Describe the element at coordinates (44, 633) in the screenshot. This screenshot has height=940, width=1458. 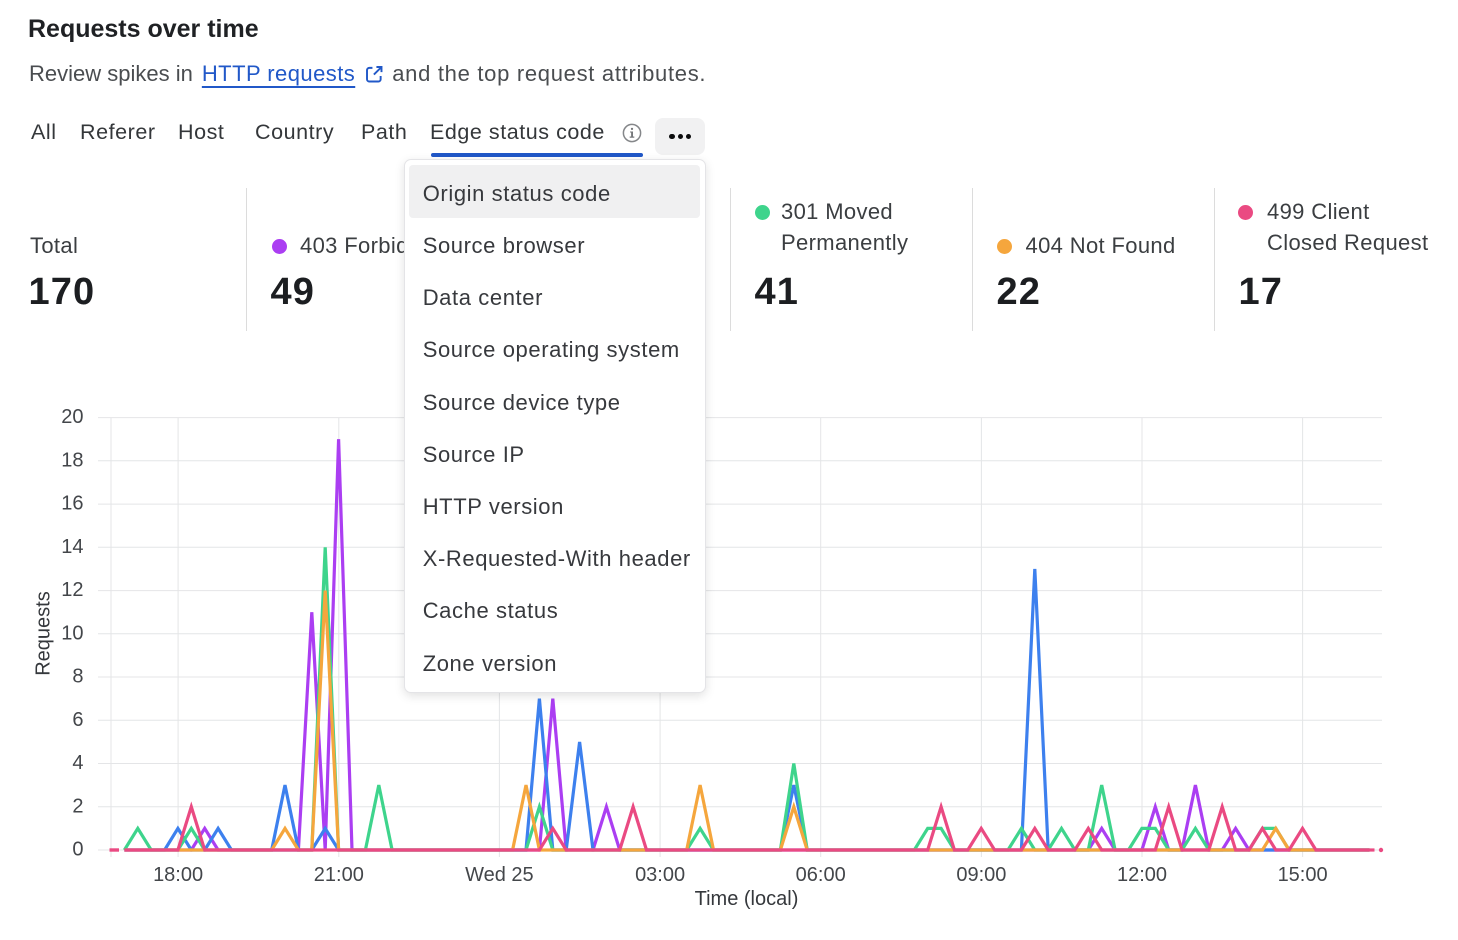
I see `svg-text: Requests` at that location.